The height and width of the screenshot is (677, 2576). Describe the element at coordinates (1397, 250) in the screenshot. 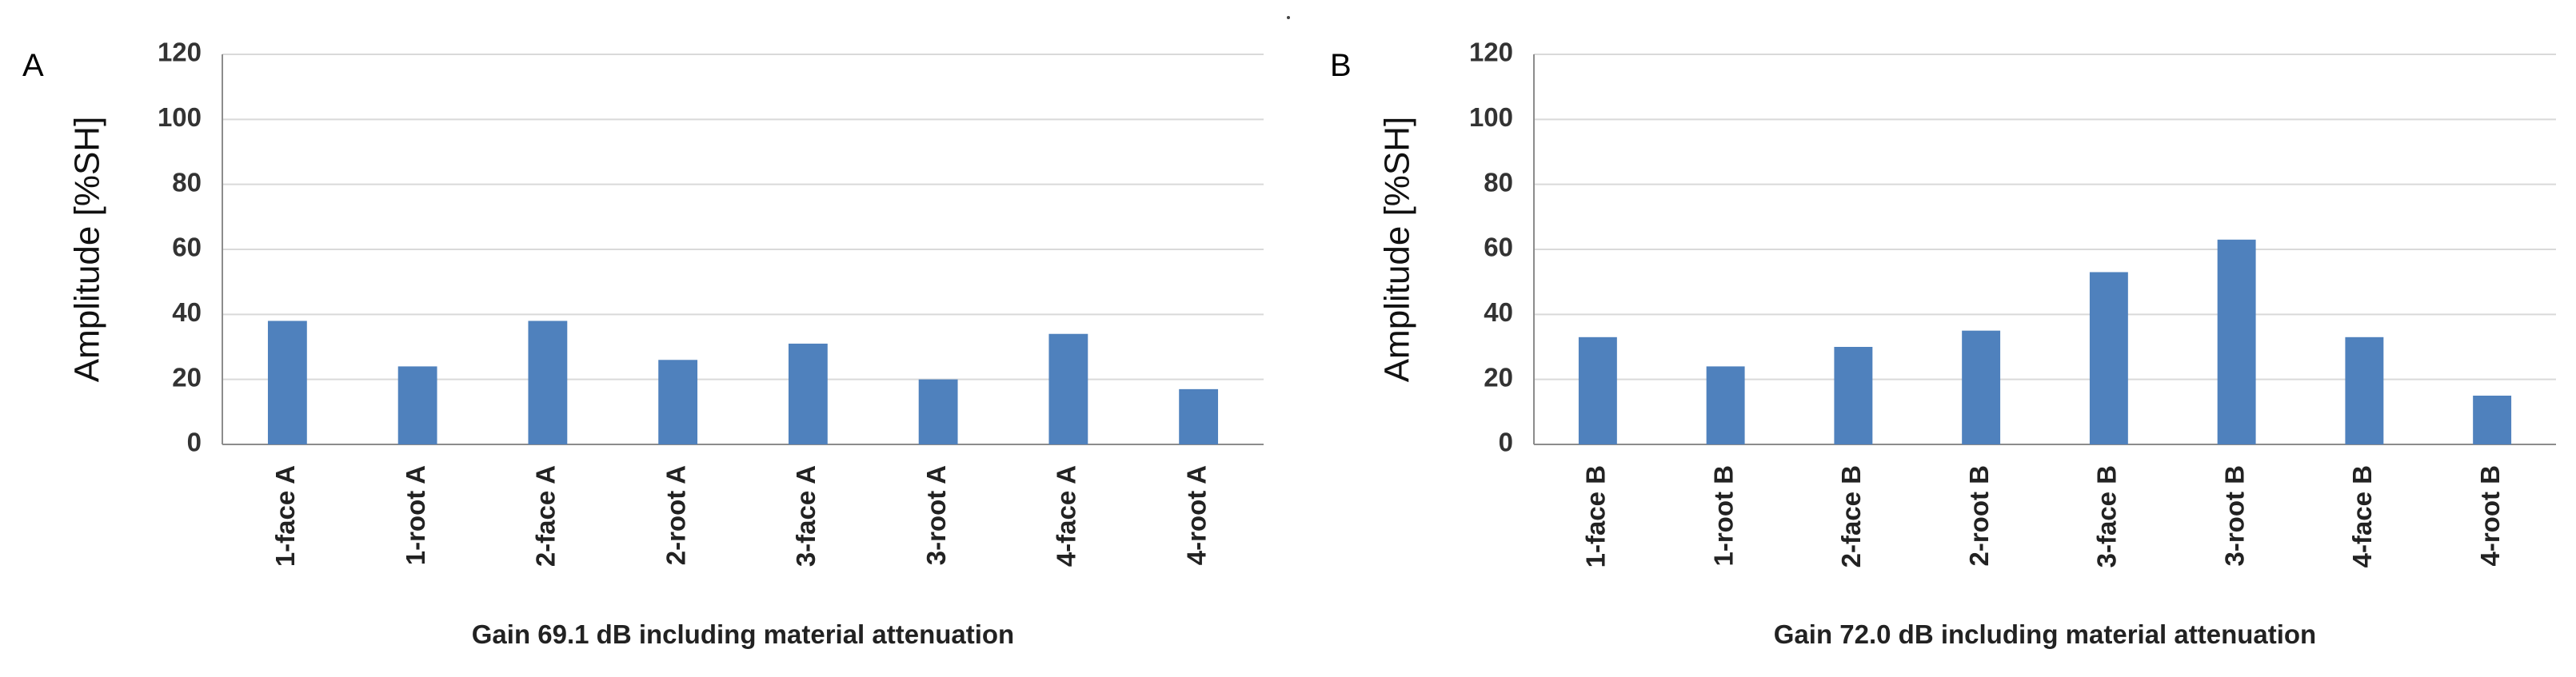

I see `y-axis-title-b: Amplitude [%SH]` at that location.